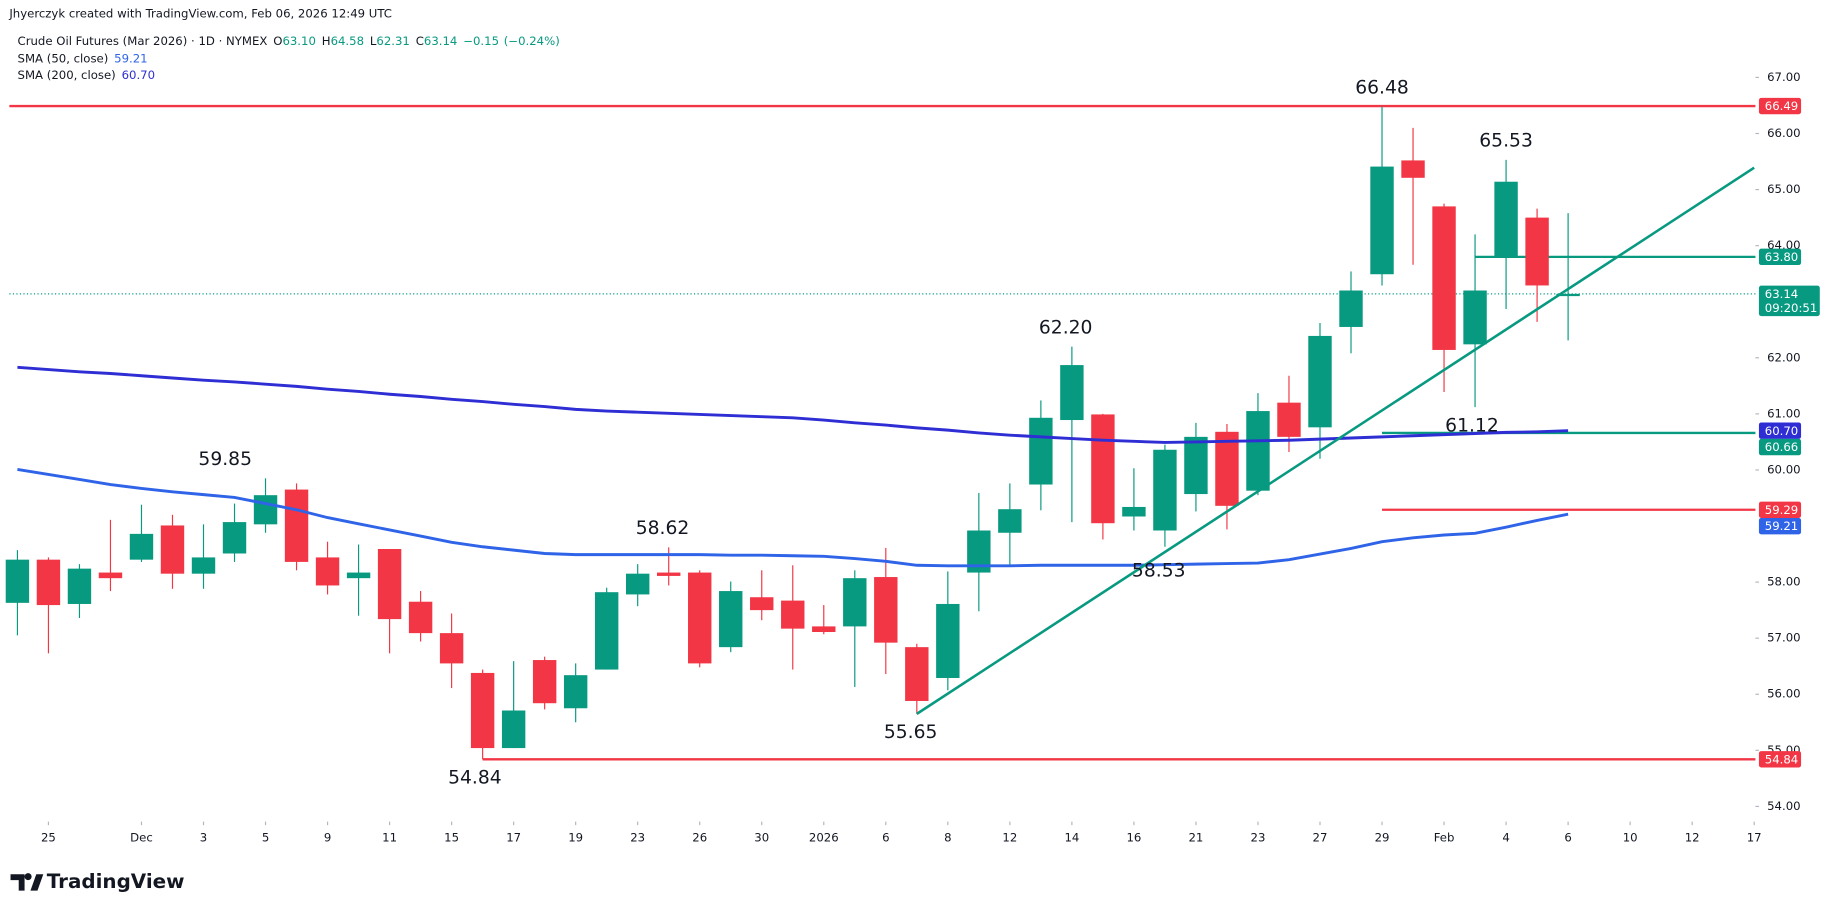  I want to click on sma-line, so click(793, 404).